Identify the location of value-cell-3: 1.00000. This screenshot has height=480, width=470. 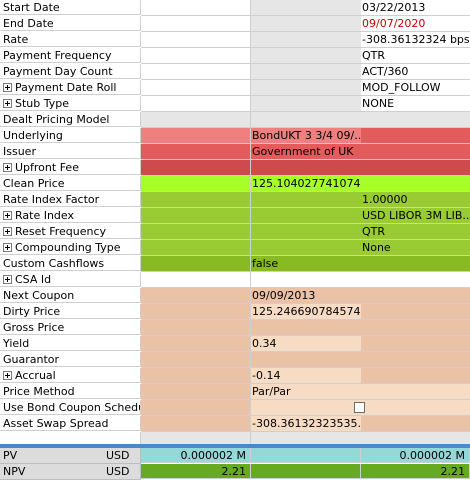
(415, 200).